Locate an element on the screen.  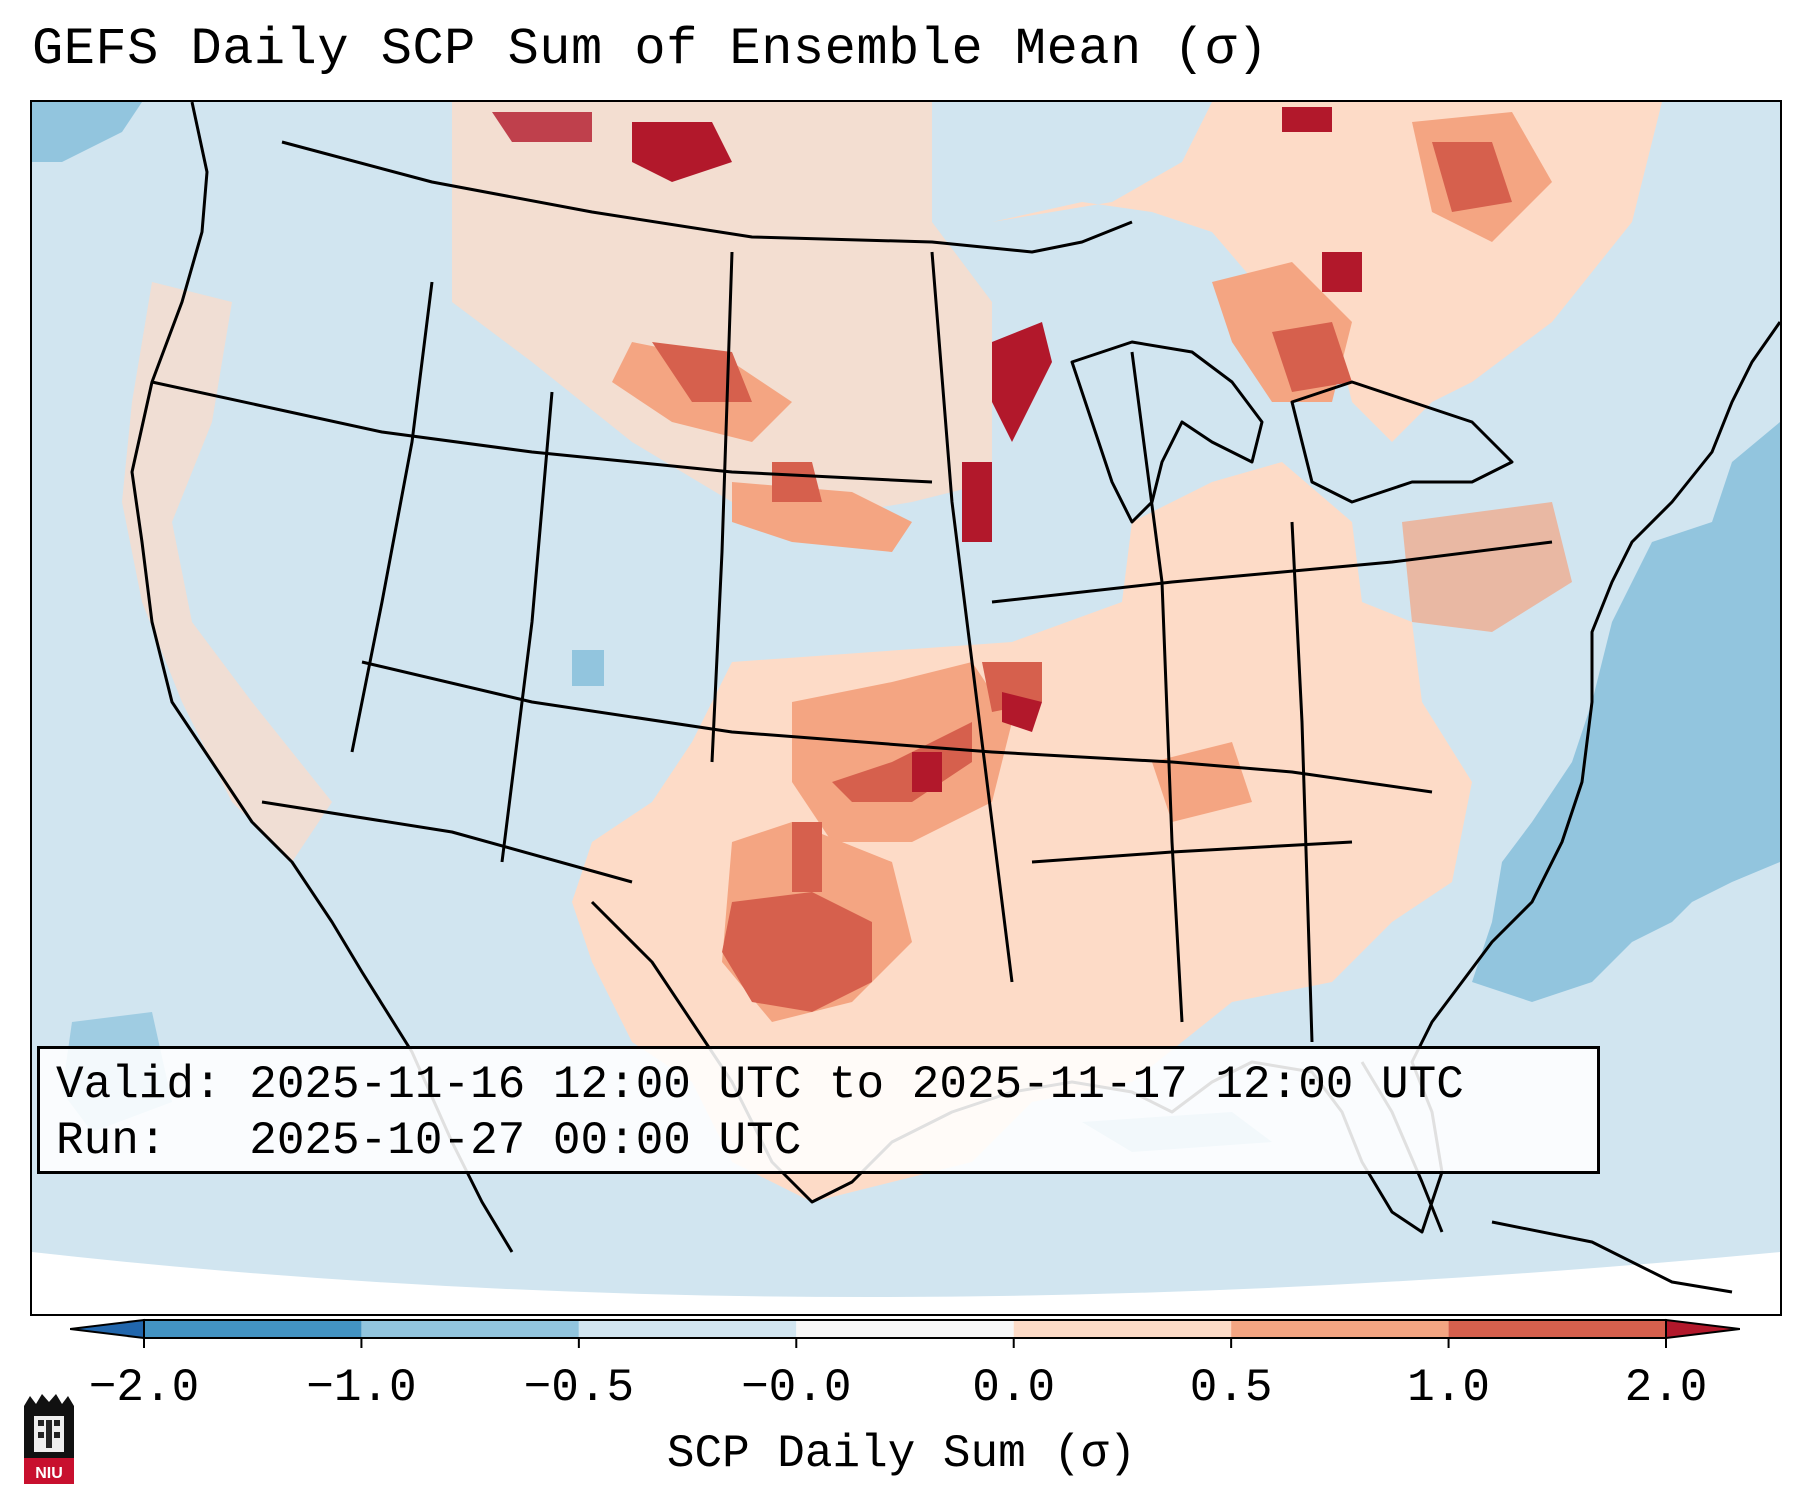
mid-latitude-border is located at coordinates (897, 727).